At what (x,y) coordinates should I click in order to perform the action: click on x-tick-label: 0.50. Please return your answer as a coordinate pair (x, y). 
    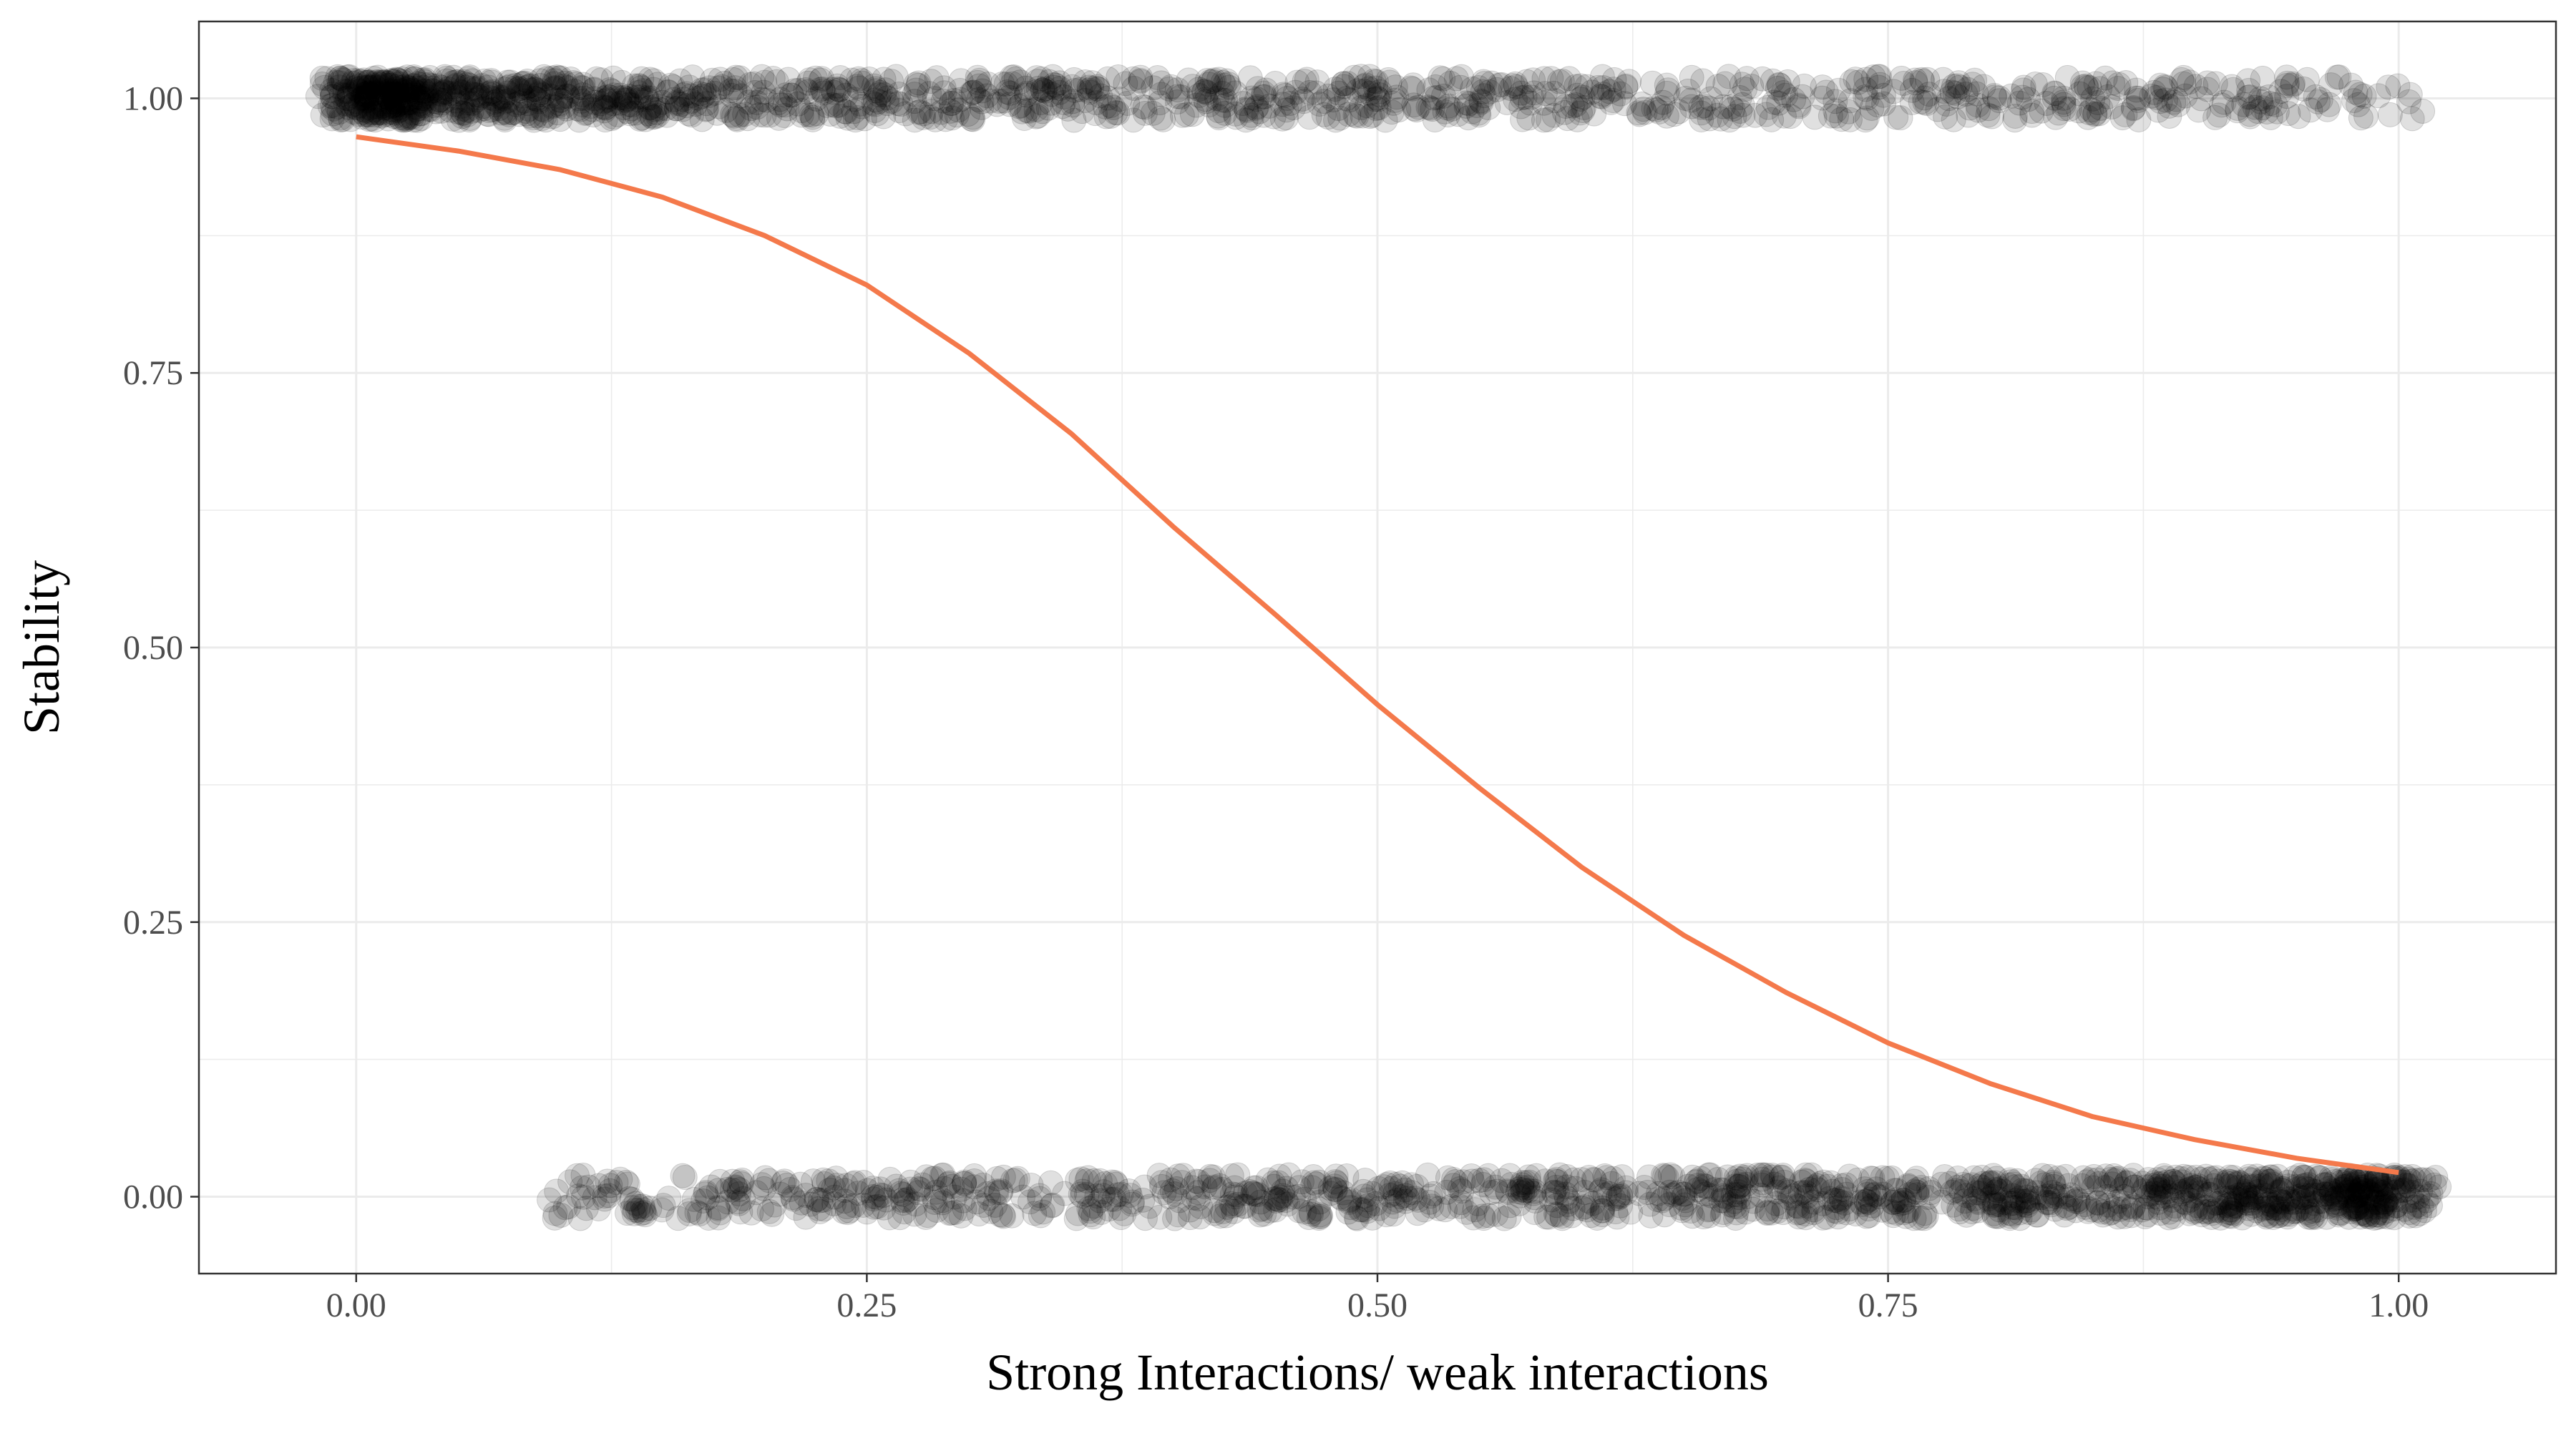
    Looking at the image, I should click on (1377, 1305).